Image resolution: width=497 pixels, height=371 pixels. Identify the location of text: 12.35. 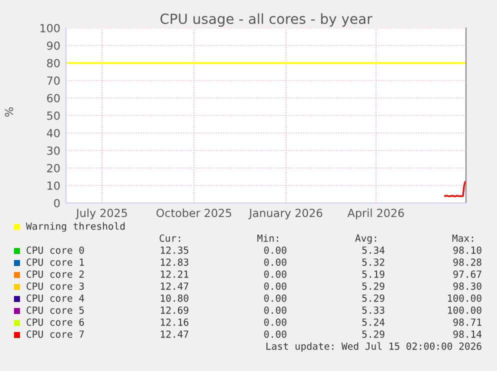
(174, 250).